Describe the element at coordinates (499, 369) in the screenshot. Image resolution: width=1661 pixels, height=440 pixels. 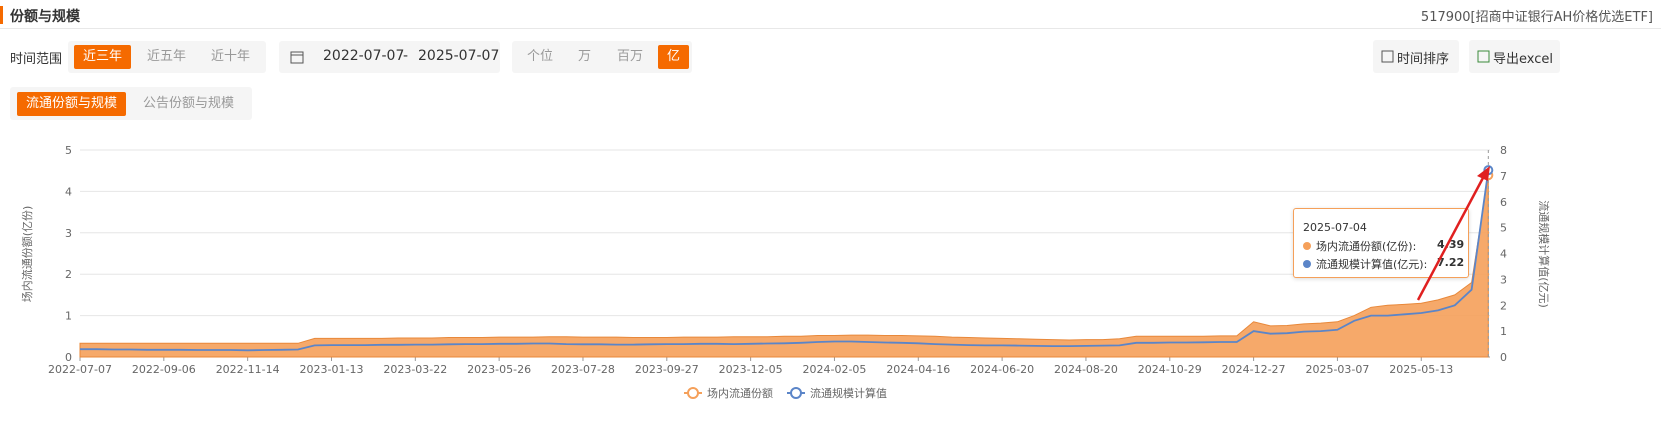
I see `x-tick-label: 2023-05-26` at that location.